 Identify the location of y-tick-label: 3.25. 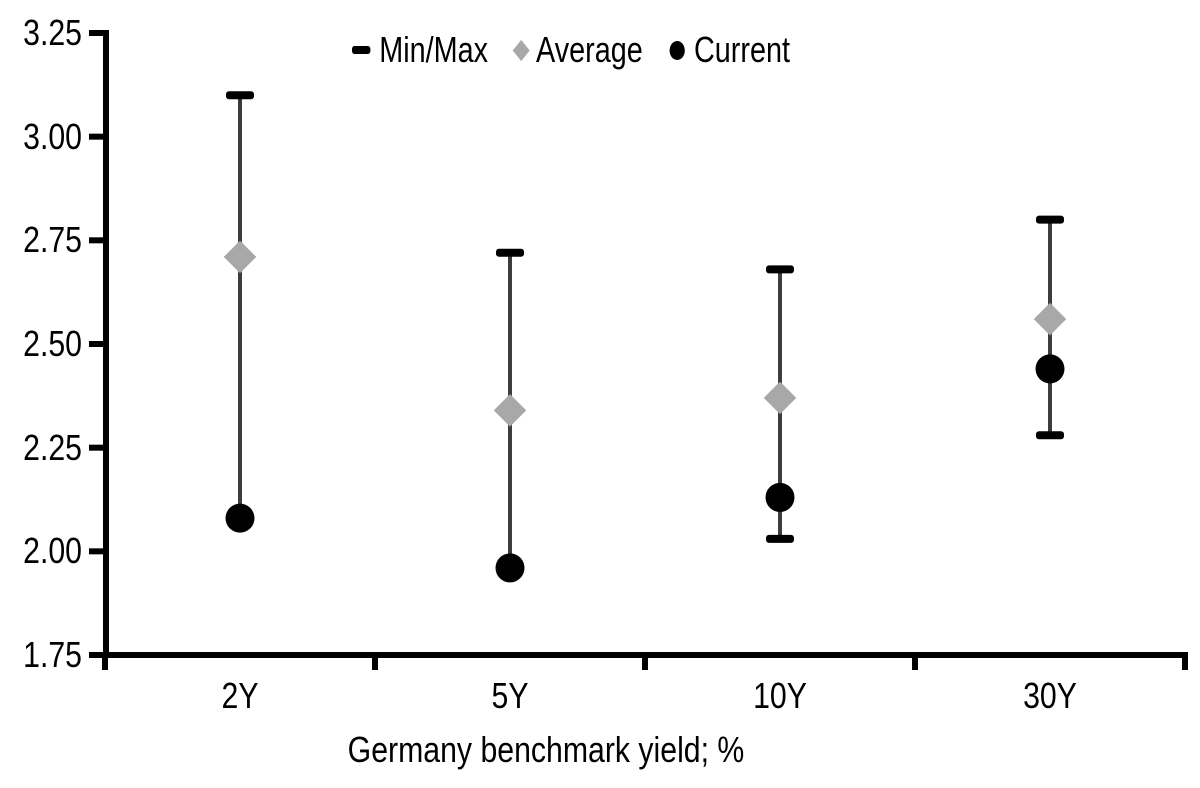
(52, 32).